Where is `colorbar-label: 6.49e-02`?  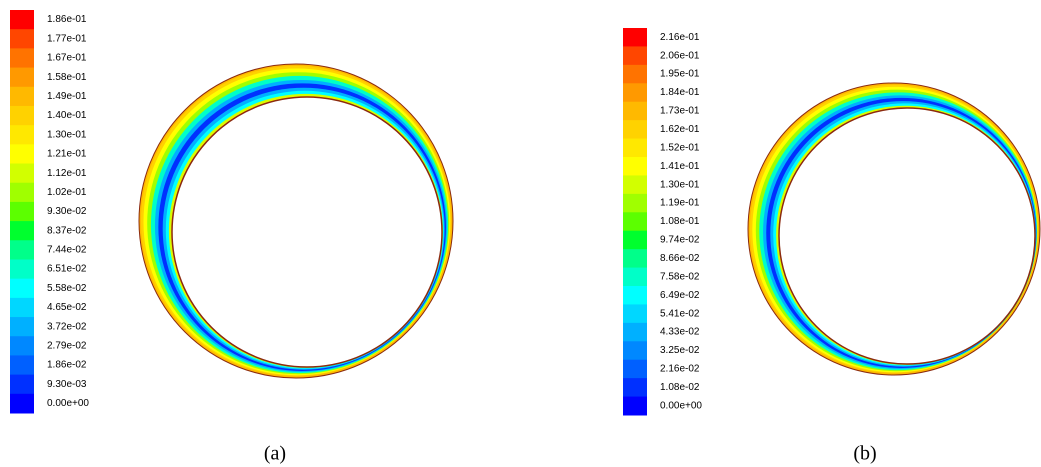
colorbar-label: 6.49e-02 is located at coordinates (680, 295).